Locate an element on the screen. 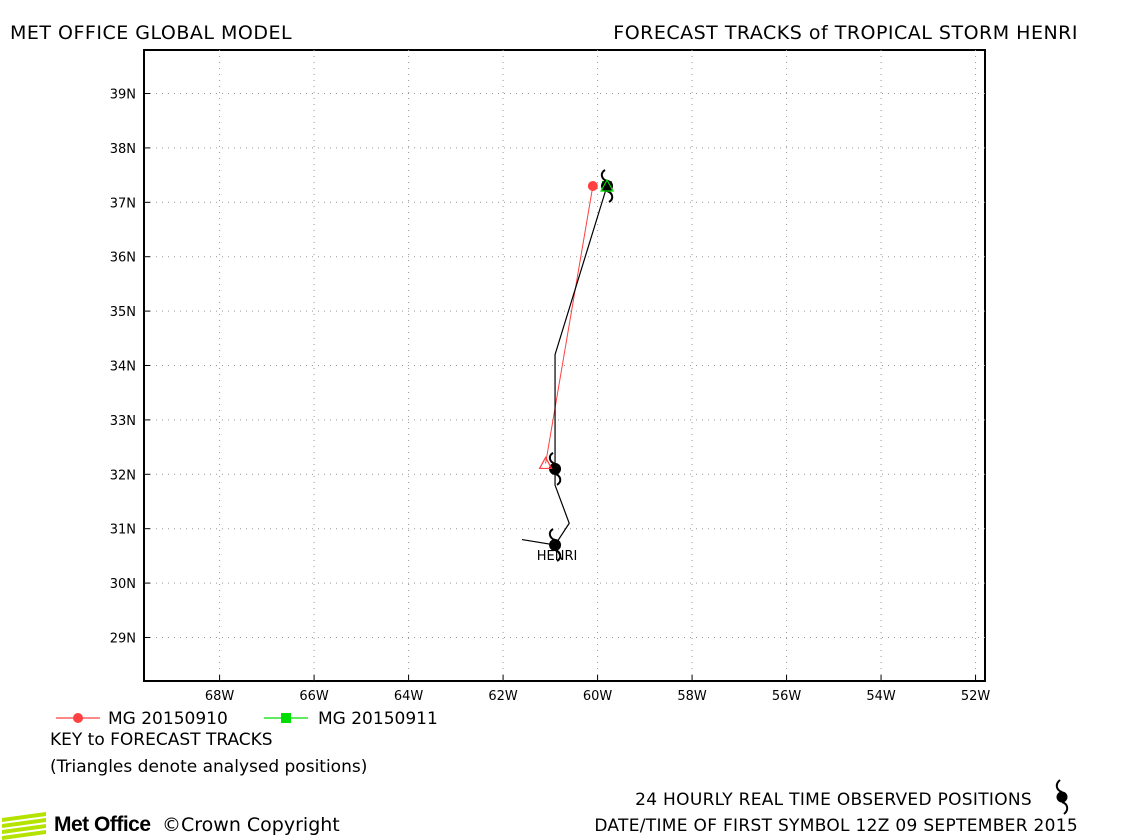  header-right-title: FORECAST TRACKS of TROPICAL STORM HENRI is located at coordinates (845, 33).